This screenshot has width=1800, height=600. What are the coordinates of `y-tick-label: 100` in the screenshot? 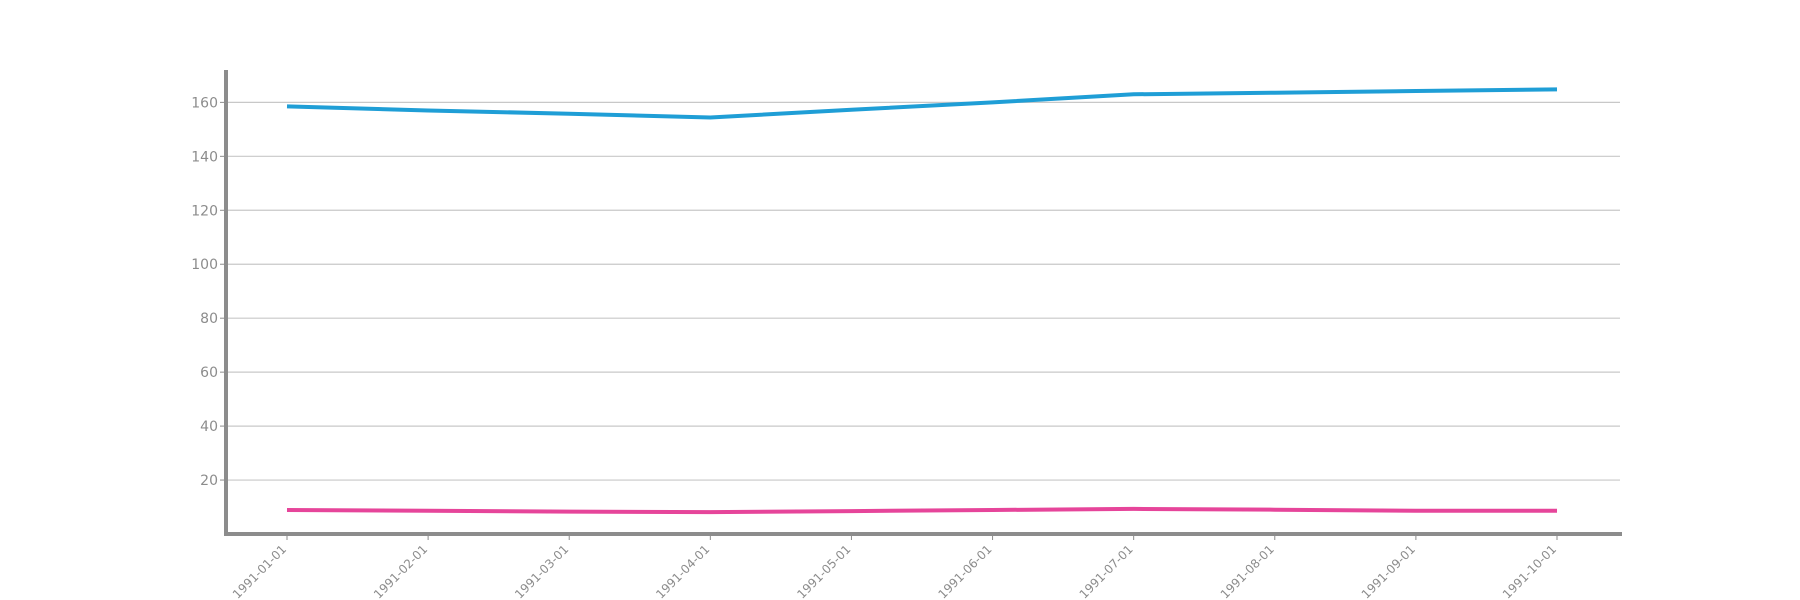 It's located at (204, 265).